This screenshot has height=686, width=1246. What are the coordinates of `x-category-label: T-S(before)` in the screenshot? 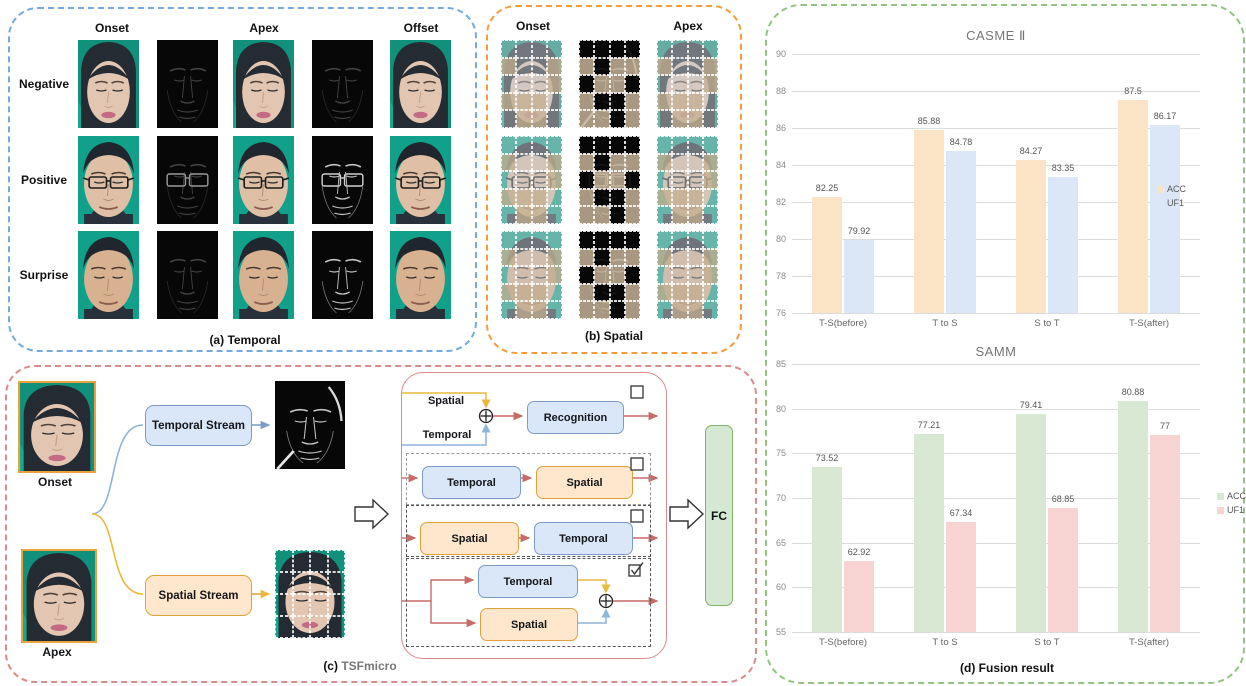 It's located at (843, 323).